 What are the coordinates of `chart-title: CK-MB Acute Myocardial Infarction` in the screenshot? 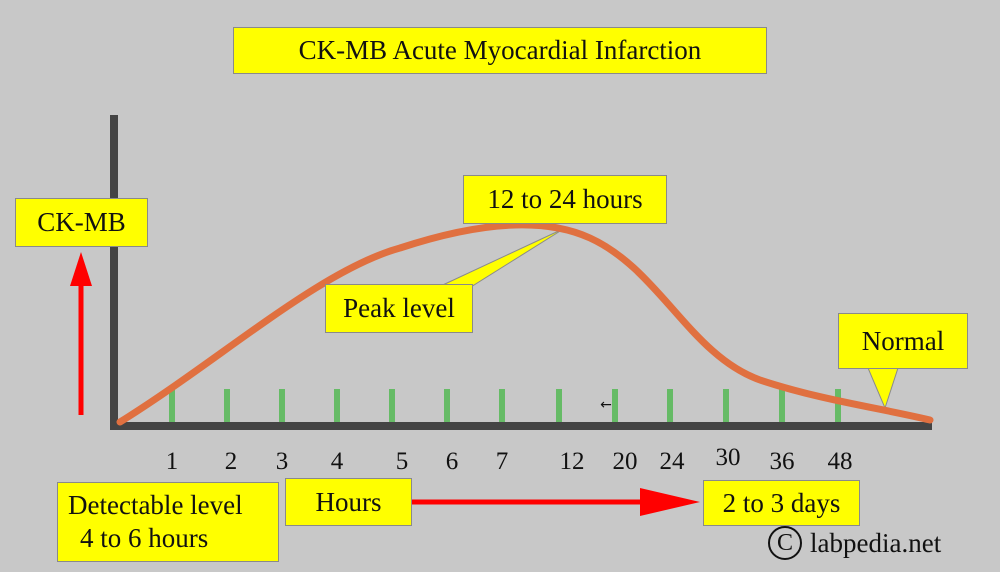 It's located at (500, 50).